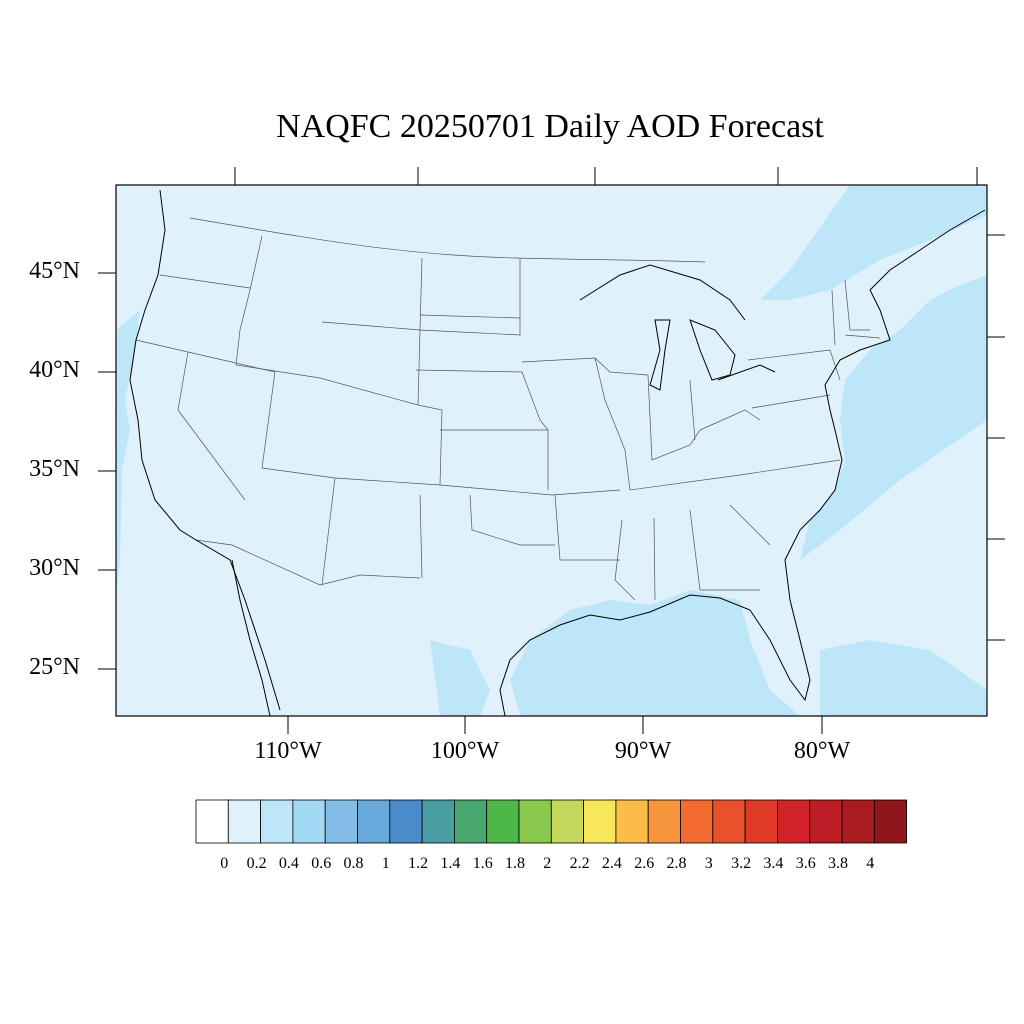  Describe the element at coordinates (353, 863) in the screenshot. I see `colorbar-label: 0.8` at that location.